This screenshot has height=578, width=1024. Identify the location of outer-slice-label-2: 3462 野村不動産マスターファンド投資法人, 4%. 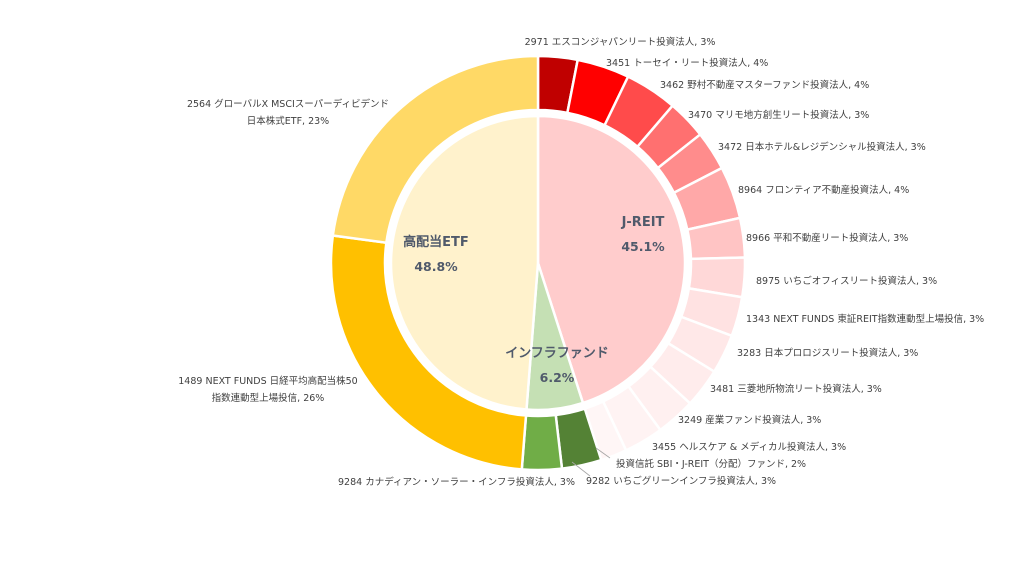
(764, 85).